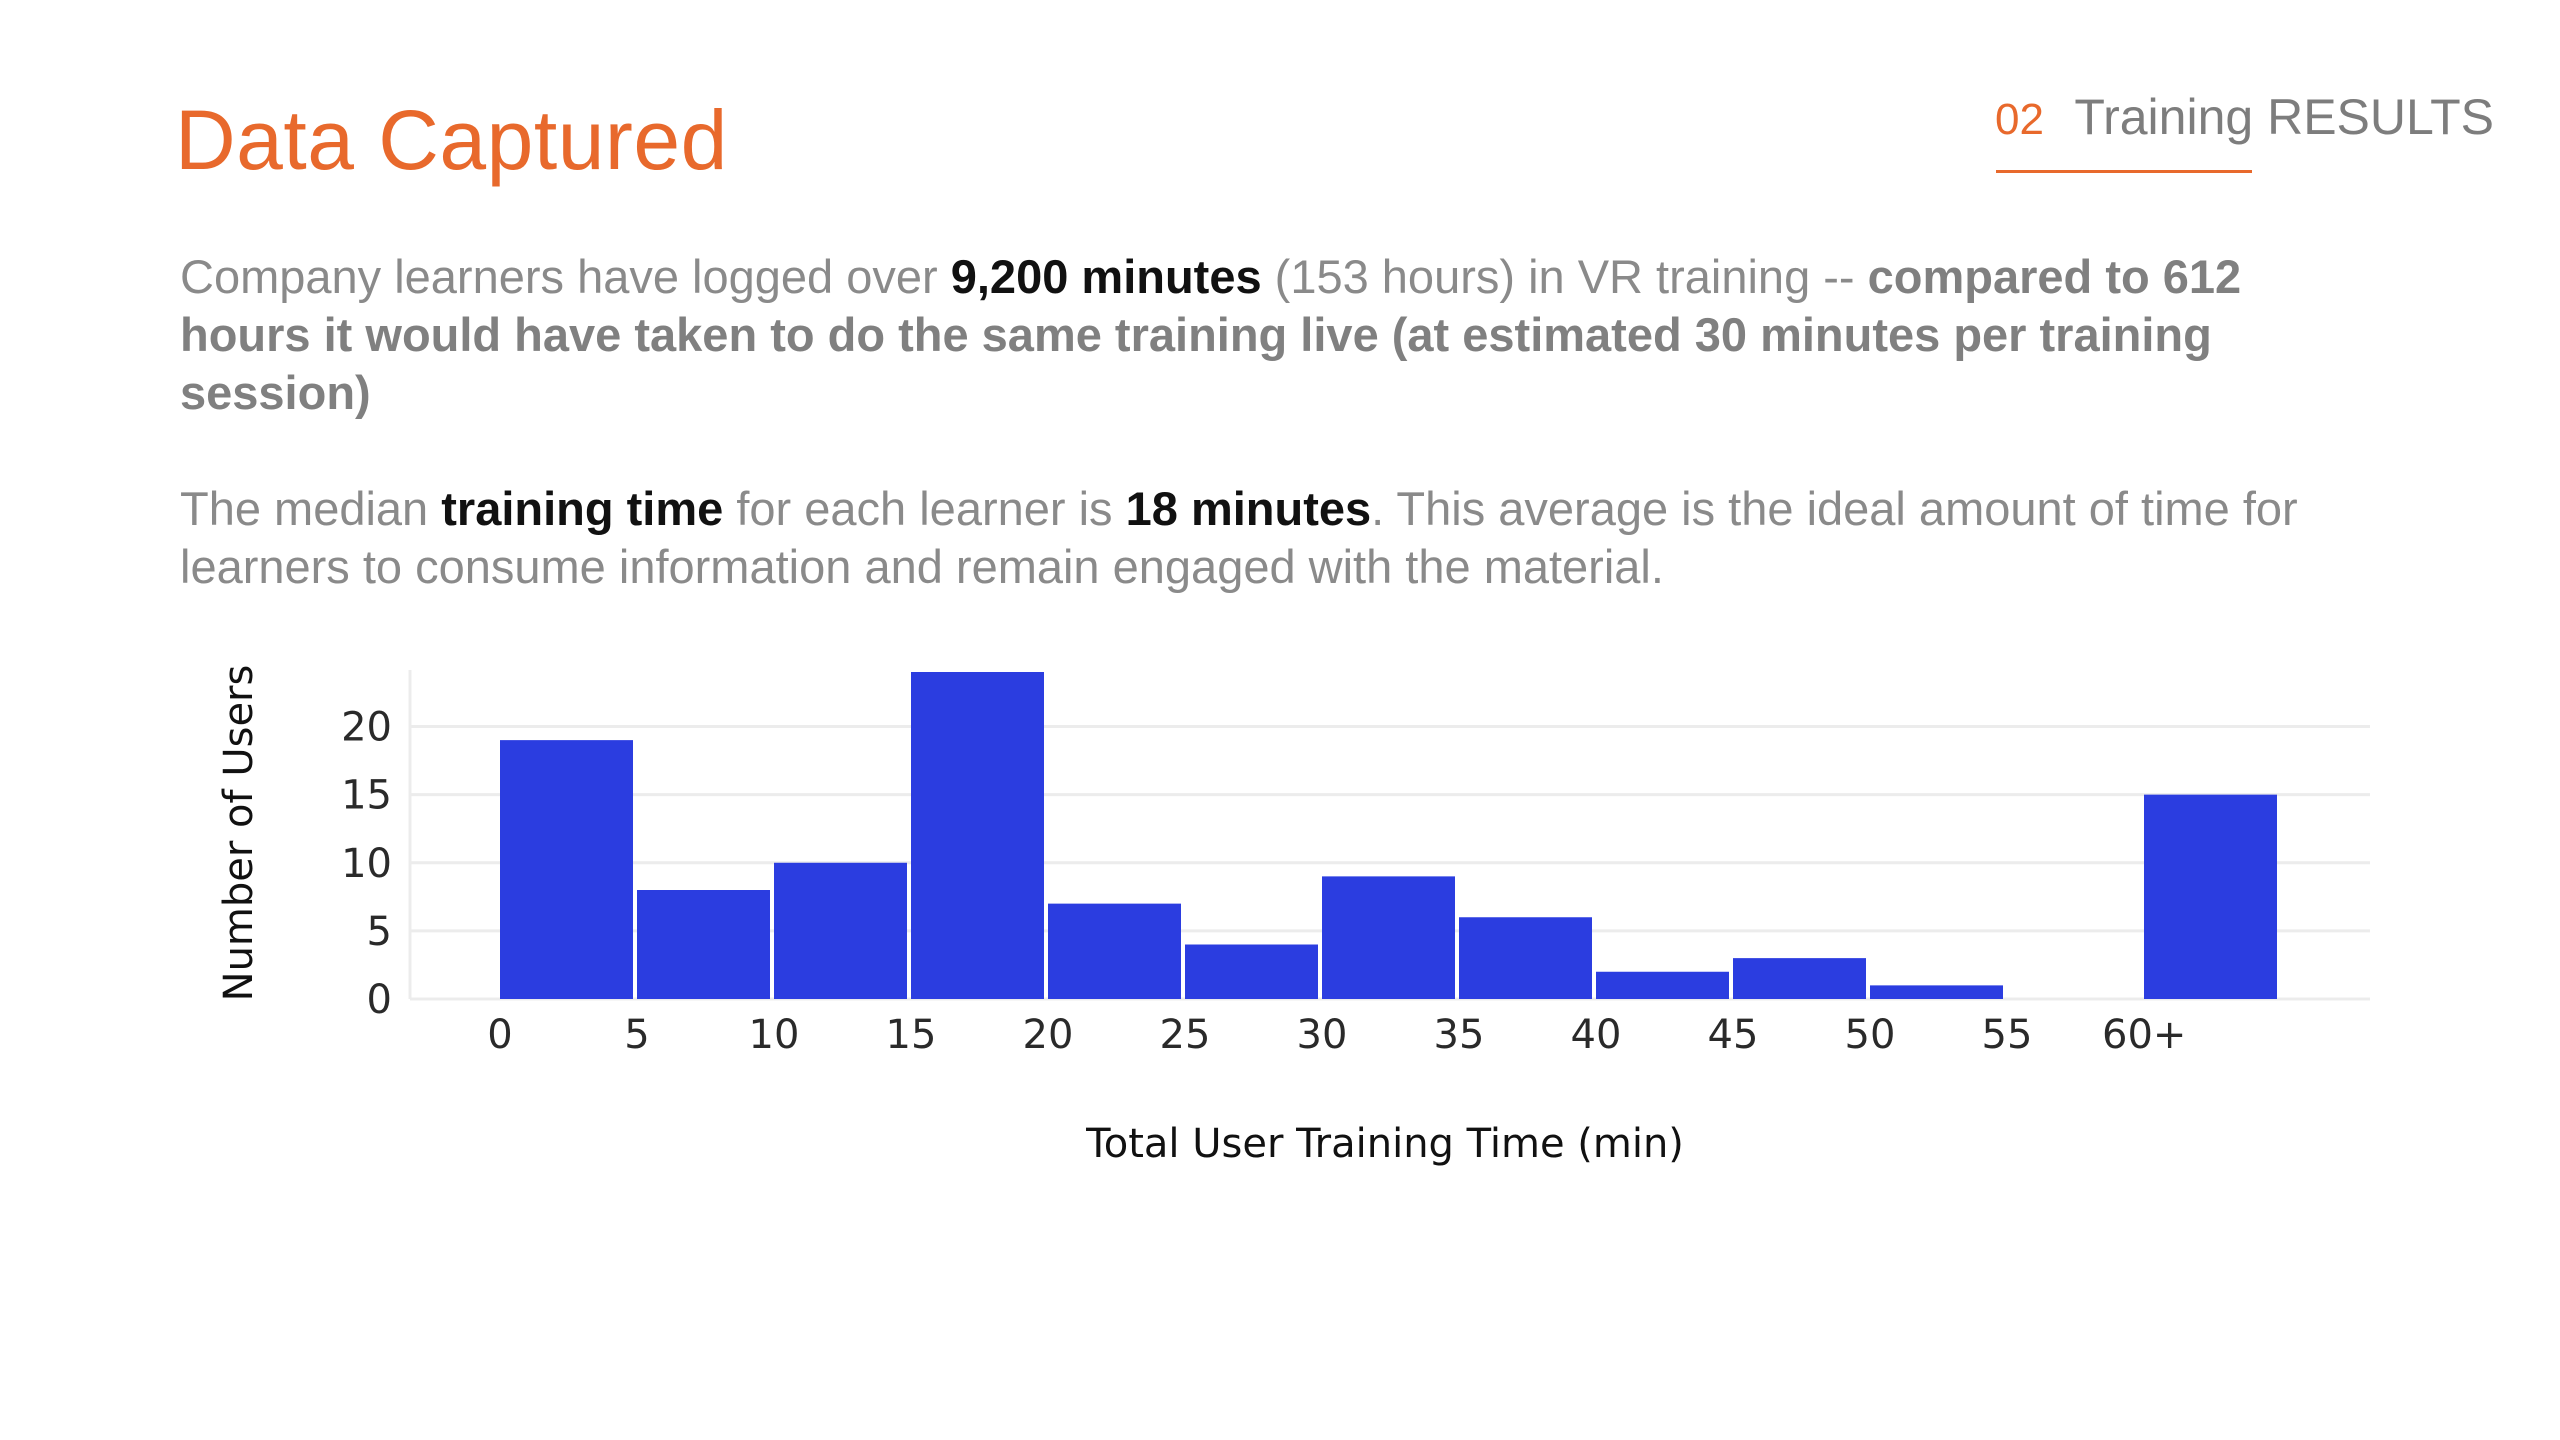  What do you see at coordinates (1870, 1035) in the screenshot?
I see `x-tick-label: 50` at bounding box center [1870, 1035].